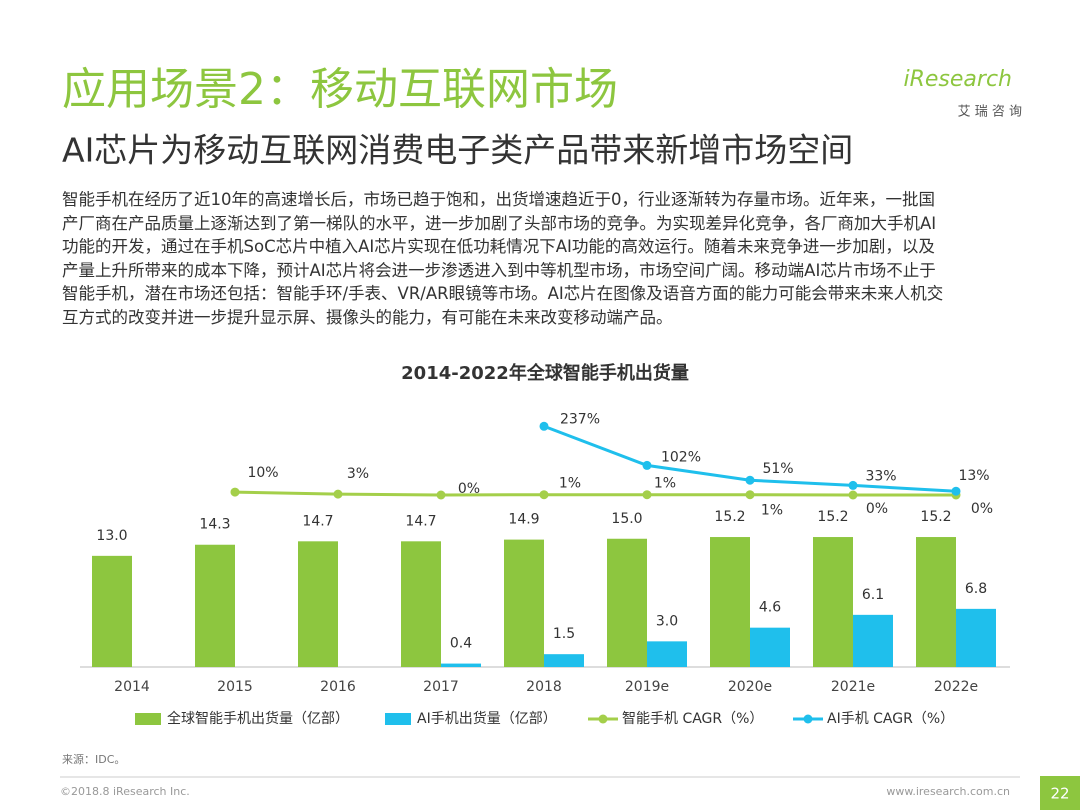 The height and width of the screenshot is (810, 1080). What do you see at coordinates (93, 759) in the screenshot?
I see `source: 来源：IDC。` at bounding box center [93, 759].